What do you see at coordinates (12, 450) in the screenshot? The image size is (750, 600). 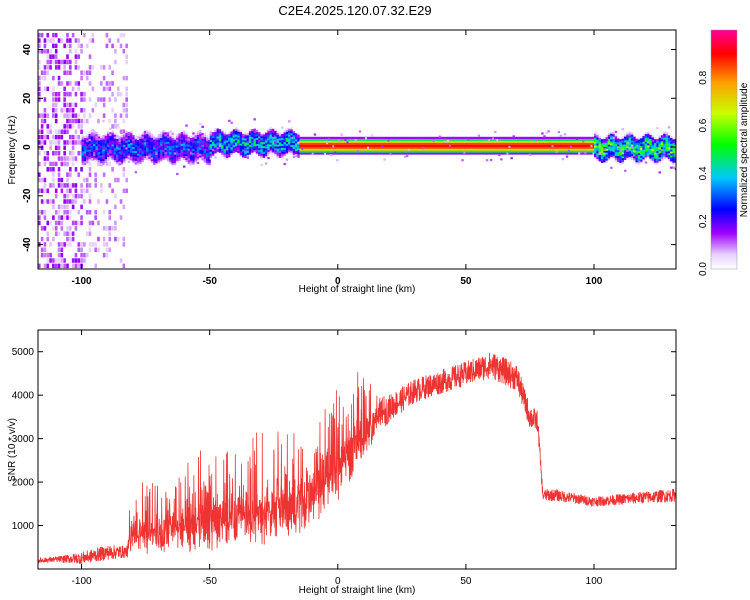 I see `snr-y-axis-label: SNR (10 * v/v)` at bounding box center [12, 450].